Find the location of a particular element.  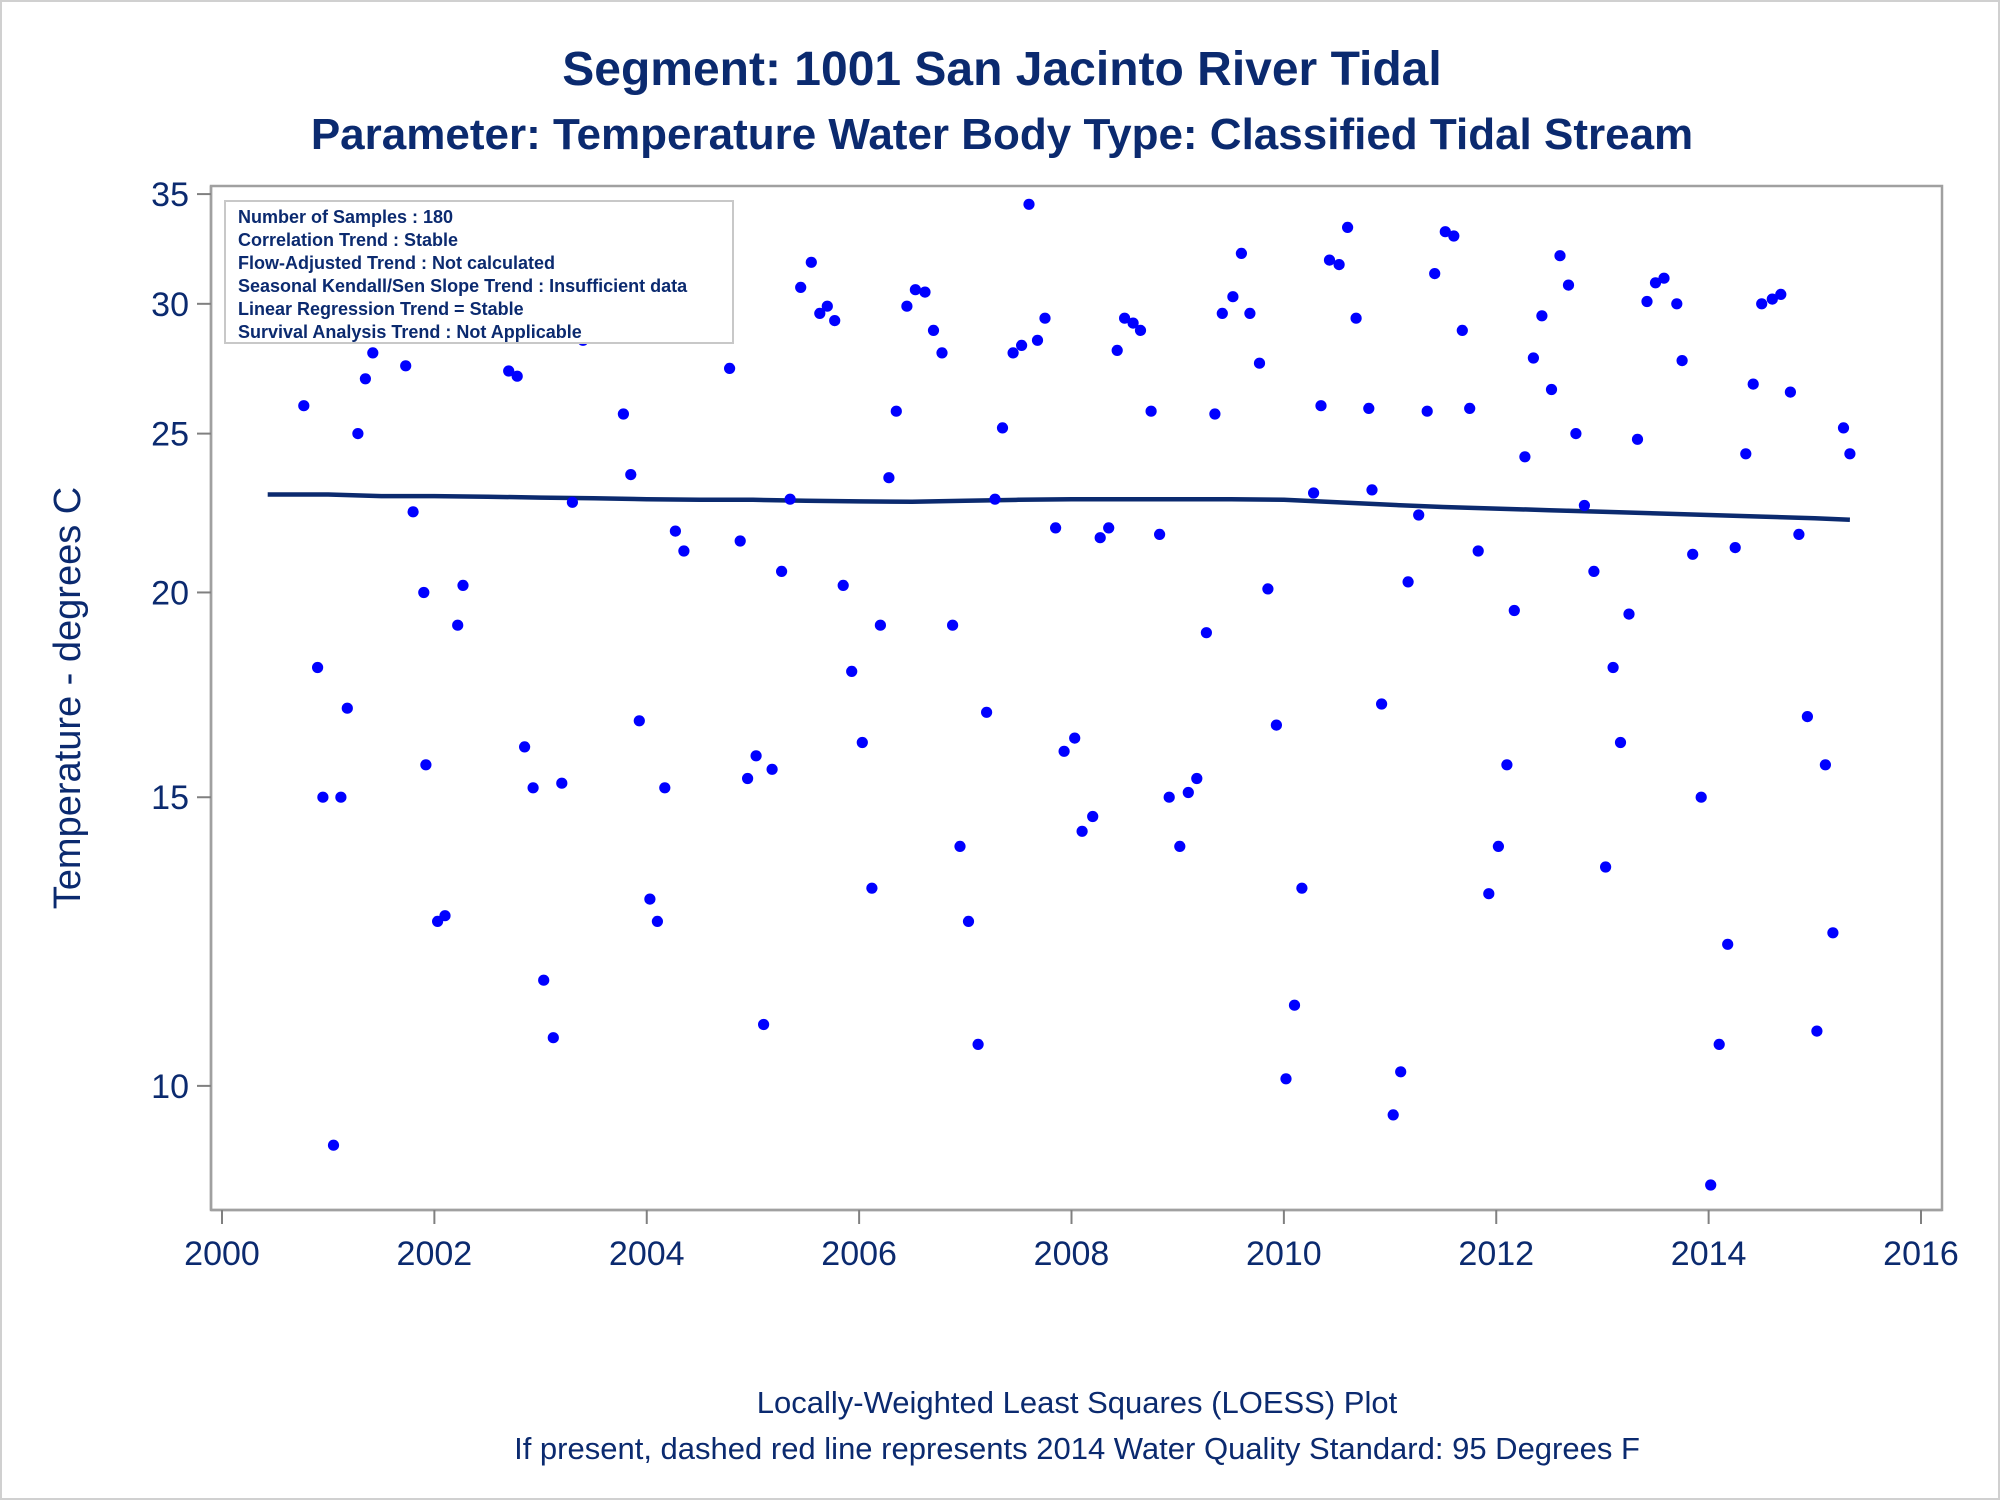

y-tick-label: 25 is located at coordinates (170, 435).